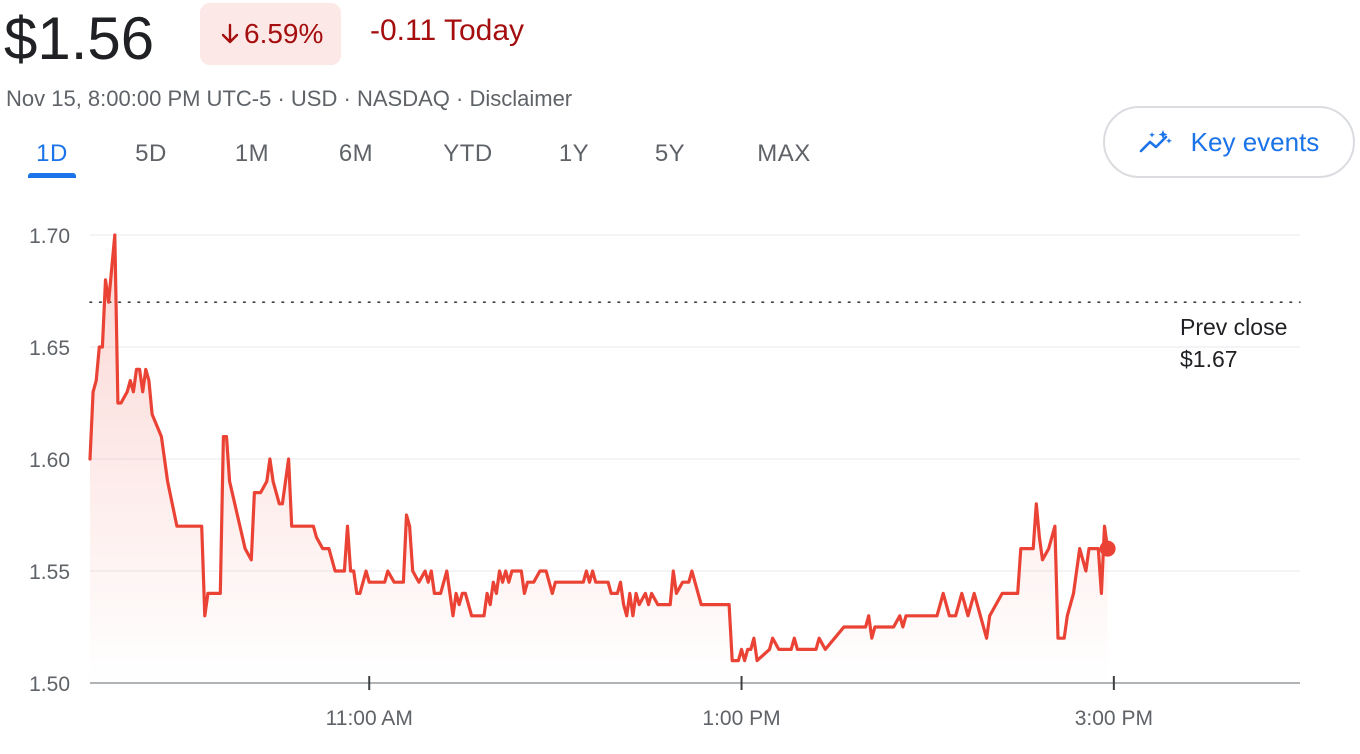 This screenshot has height=754, width=1360. Describe the element at coordinates (52, 175) in the screenshot. I see `tab-active-indicator` at that location.